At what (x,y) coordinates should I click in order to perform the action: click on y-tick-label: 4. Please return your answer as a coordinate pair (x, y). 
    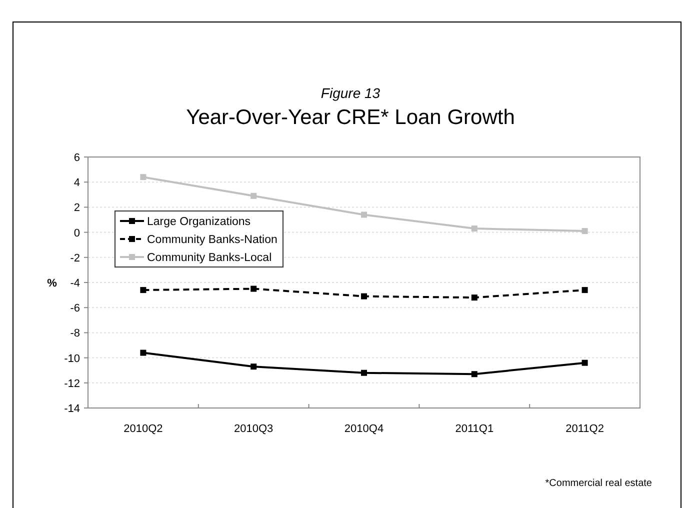
    Looking at the image, I should click on (77, 183).